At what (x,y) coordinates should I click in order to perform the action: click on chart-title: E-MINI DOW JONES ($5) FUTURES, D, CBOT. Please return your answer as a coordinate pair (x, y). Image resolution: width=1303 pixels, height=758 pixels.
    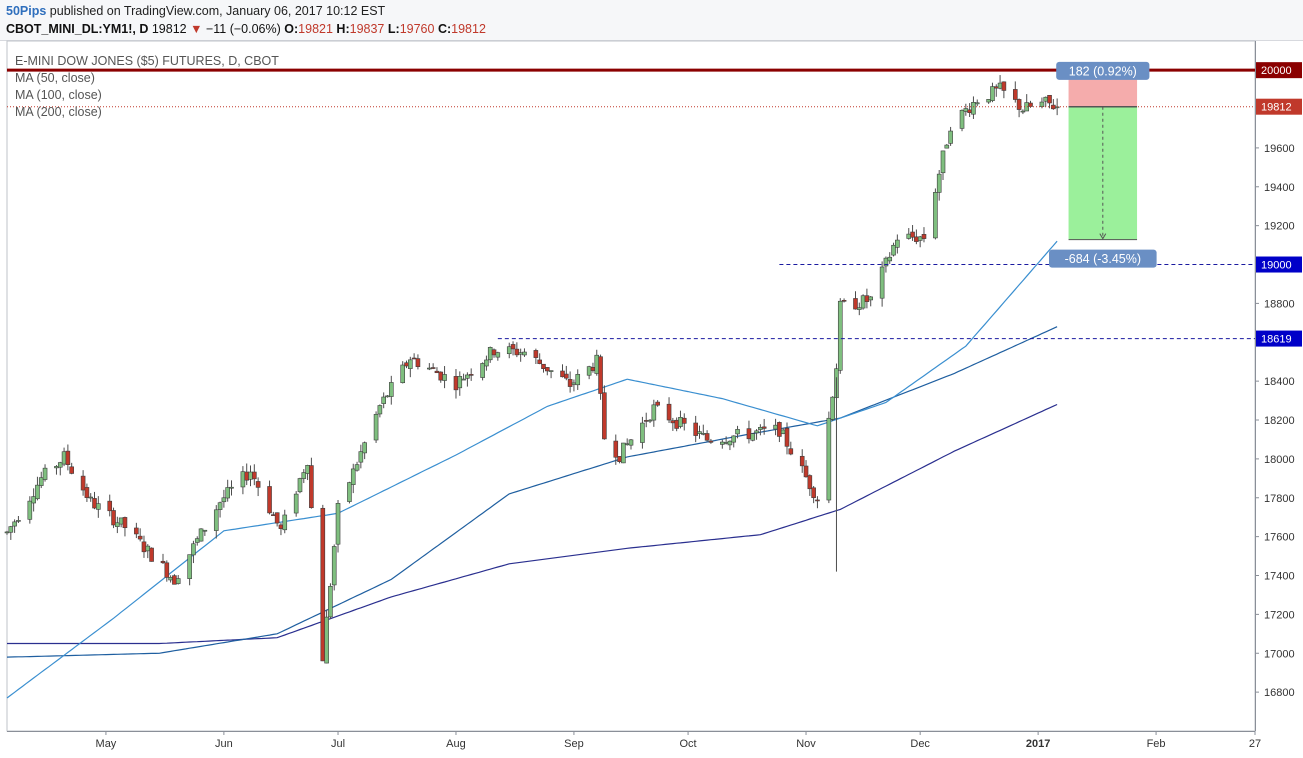
    Looking at the image, I should click on (147, 61).